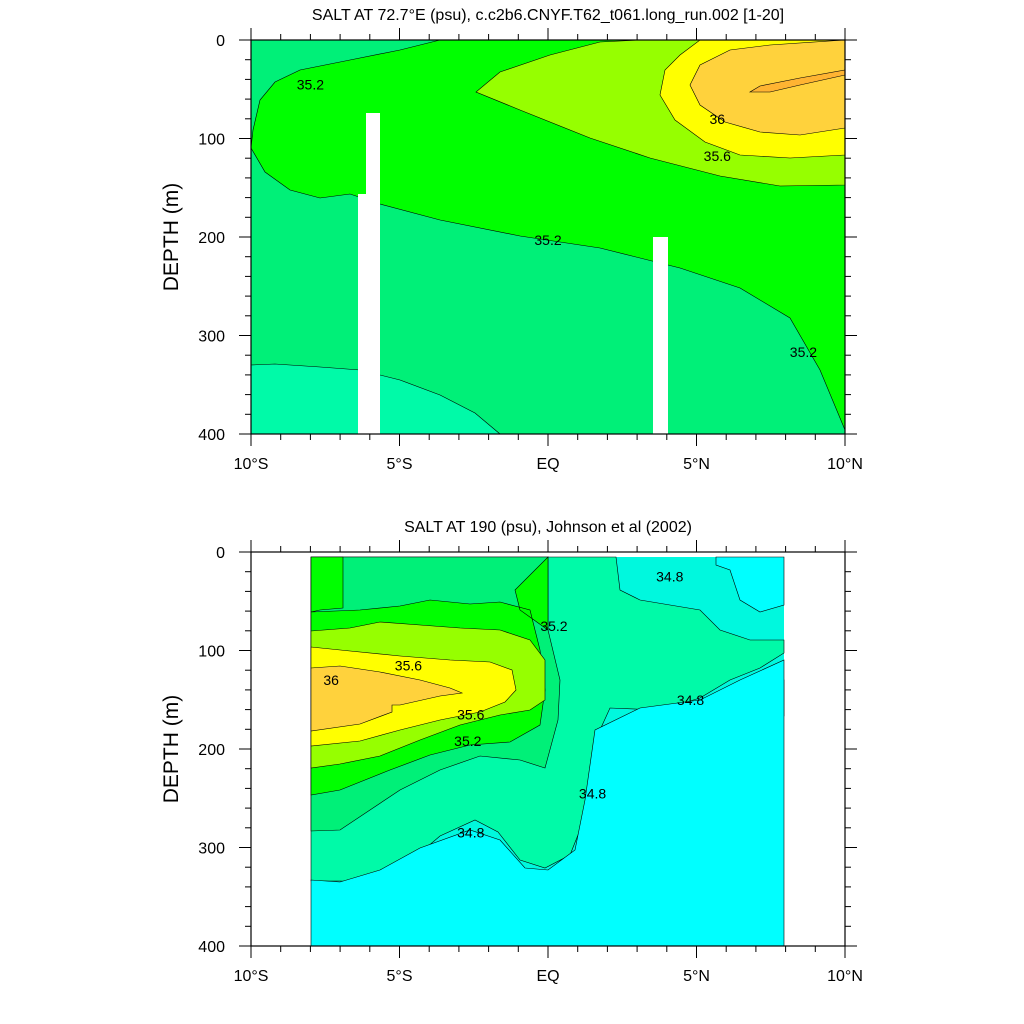 This screenshot has height=1024, width=1024. Describe the element at coordinates (171, 237) in the screenshot. I see `panel-top-ylabel: DEPTH (m)` at that location.